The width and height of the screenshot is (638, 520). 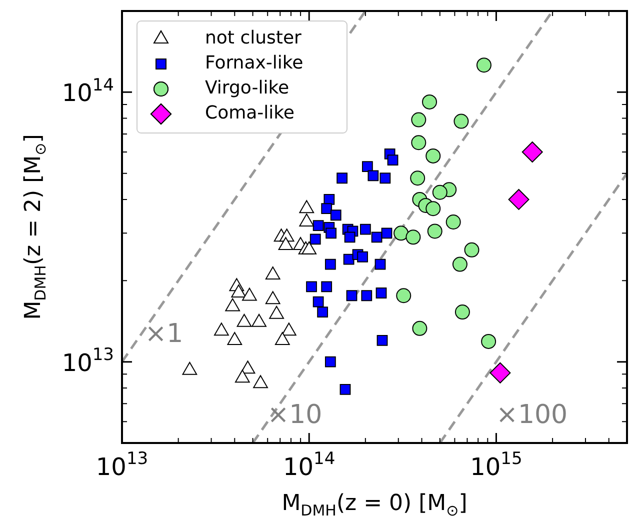 What do you see at coordinates (254, 63) in the screenshot?
I see `legend-label: Fornax-like` at bounding box center [254, 63].